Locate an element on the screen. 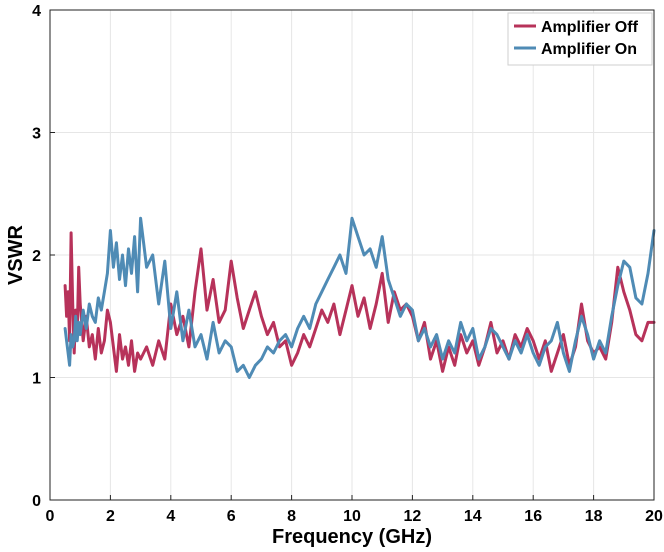  x-tick-label: 14 is located at coordinates (473, 516).